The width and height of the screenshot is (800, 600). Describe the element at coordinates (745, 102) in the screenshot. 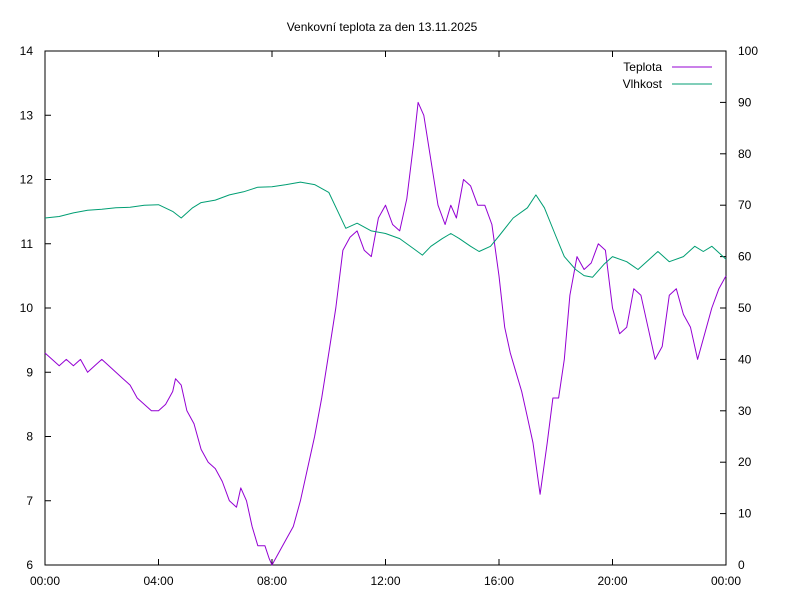

I see `y-right-tick-label: 90` at that location.